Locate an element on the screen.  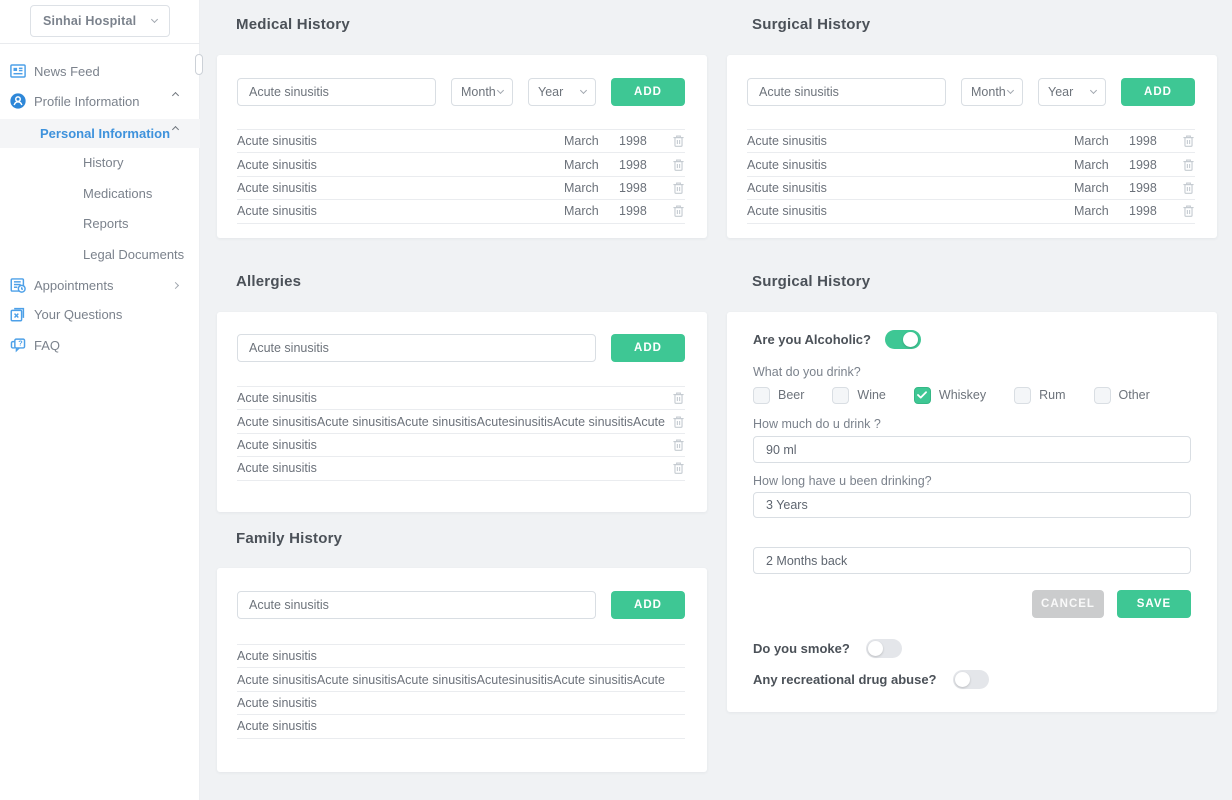
faq-icon: ? is located at coordinates (18, 345).